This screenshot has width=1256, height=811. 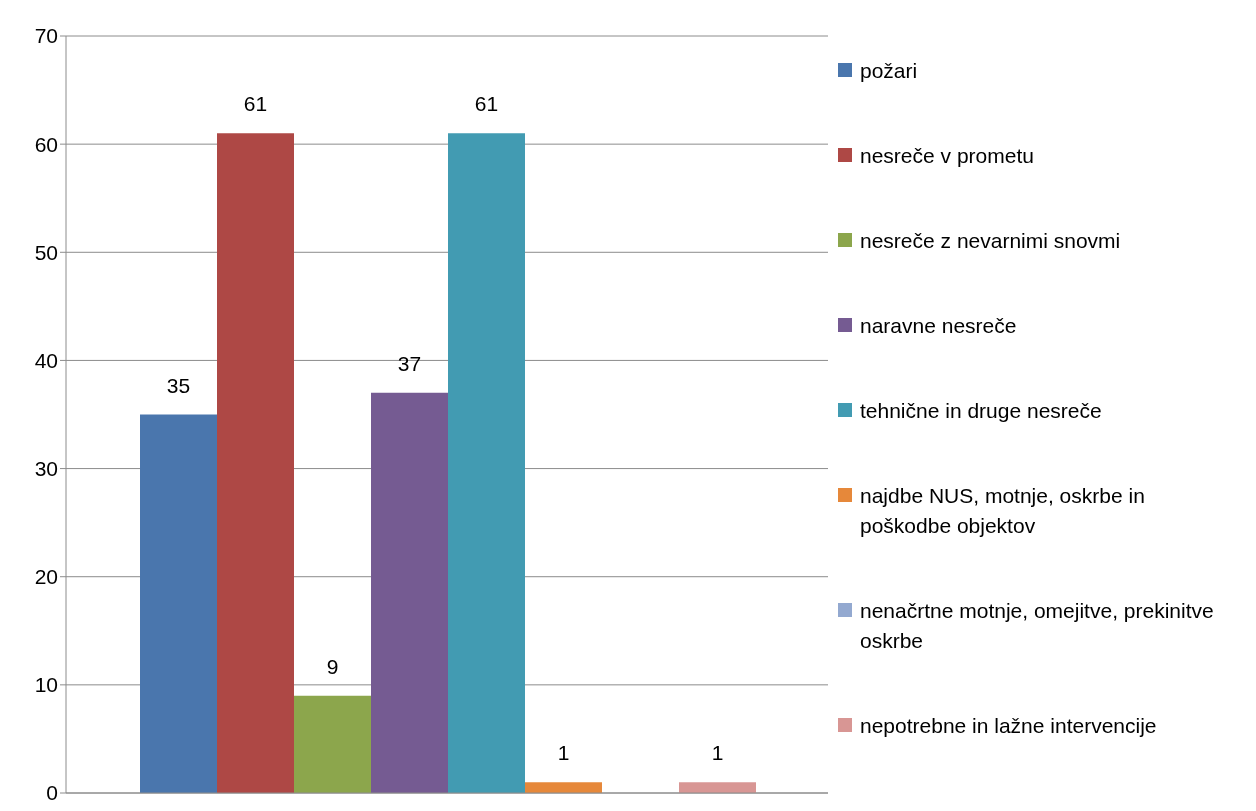 What do you see at coordinates (46, 469) in the screenshot?
I see `y-tick-label: 30` at bounding box center [46, 469].